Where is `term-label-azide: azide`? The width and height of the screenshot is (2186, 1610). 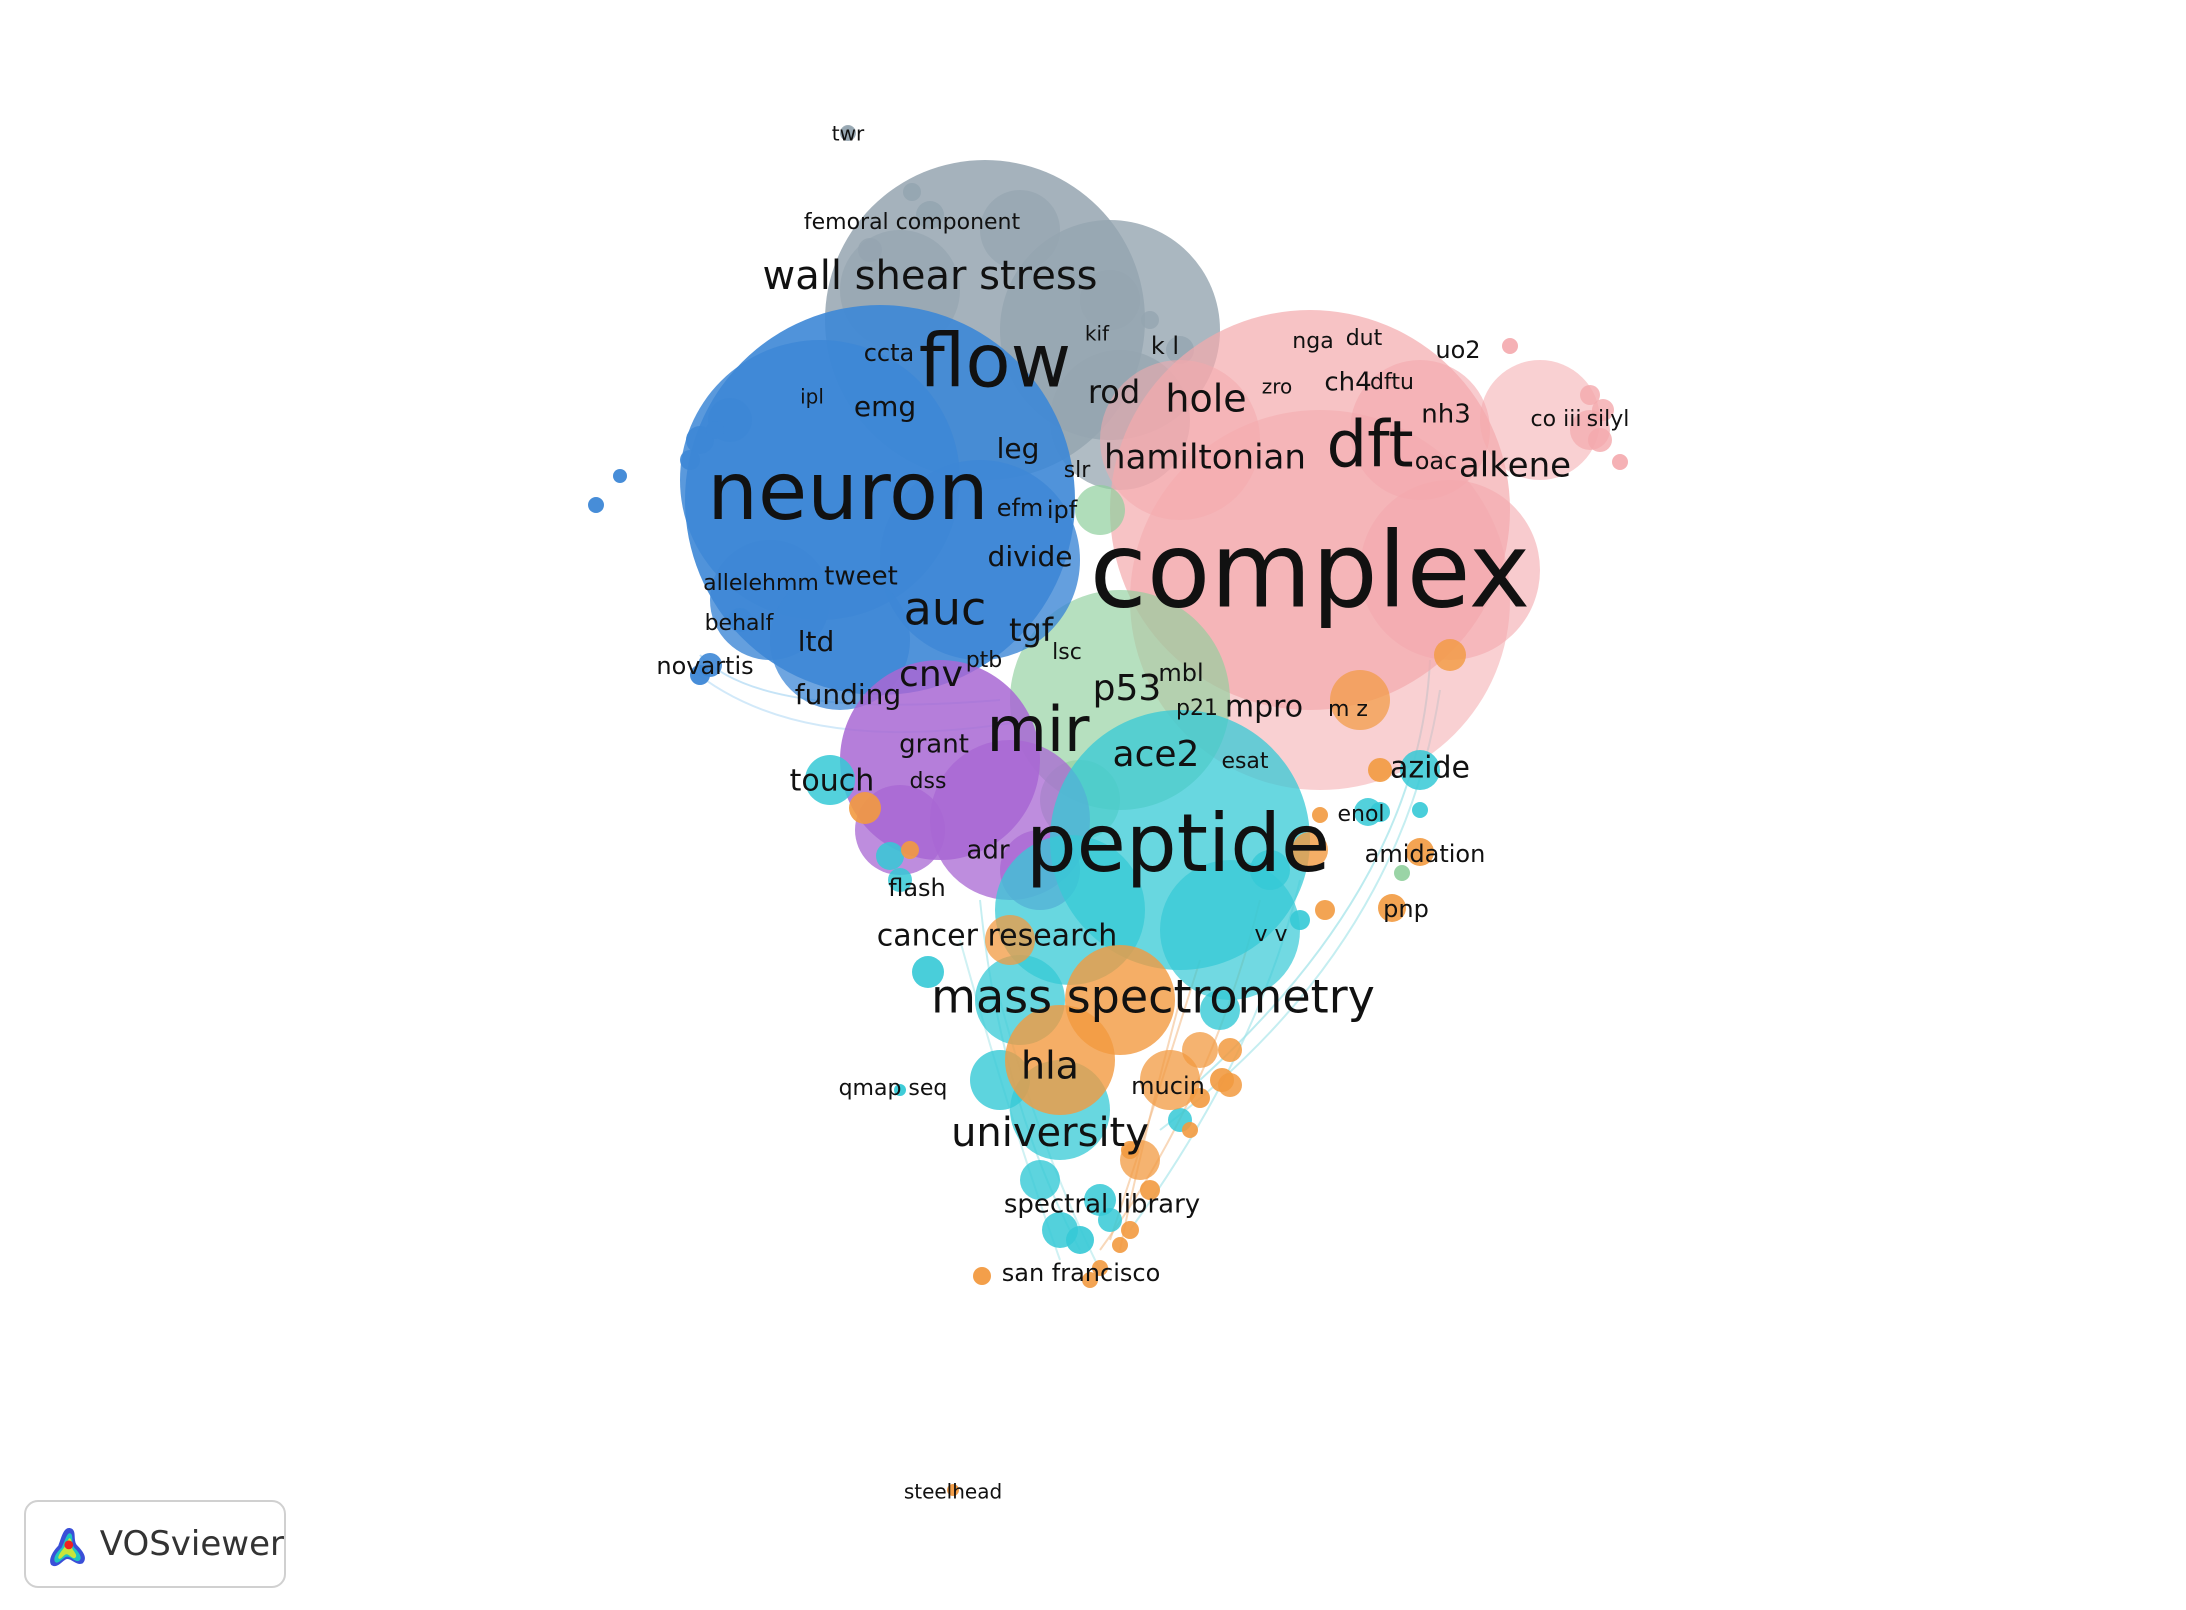
term-label-azide: azide is located at coordinates (1430, 768).